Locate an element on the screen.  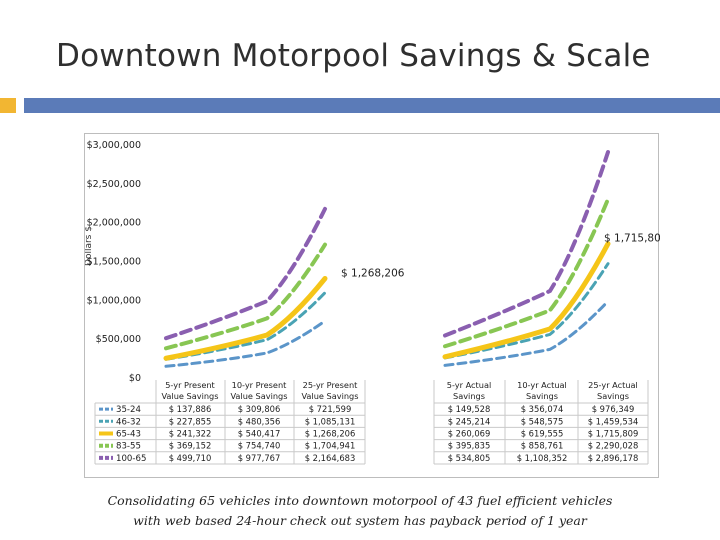
table-cell-value: $ 1,268,206 is located at coordinates (330, 434).